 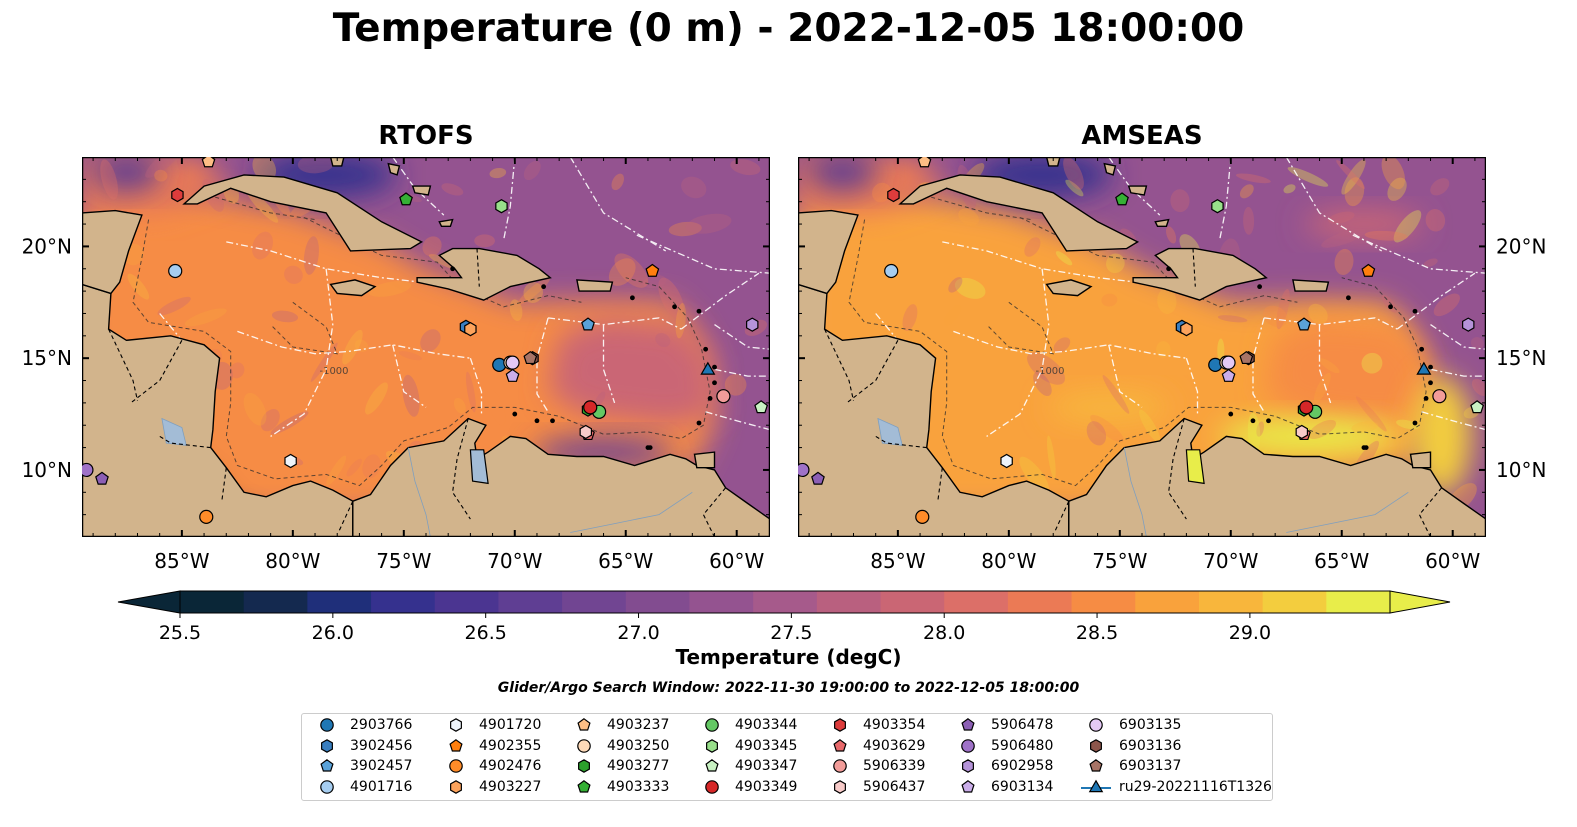 What do you see at coordinates (1108, 407) in the screenshot?
I see `warm-band-colombia` at bounding box center [1108, 407].